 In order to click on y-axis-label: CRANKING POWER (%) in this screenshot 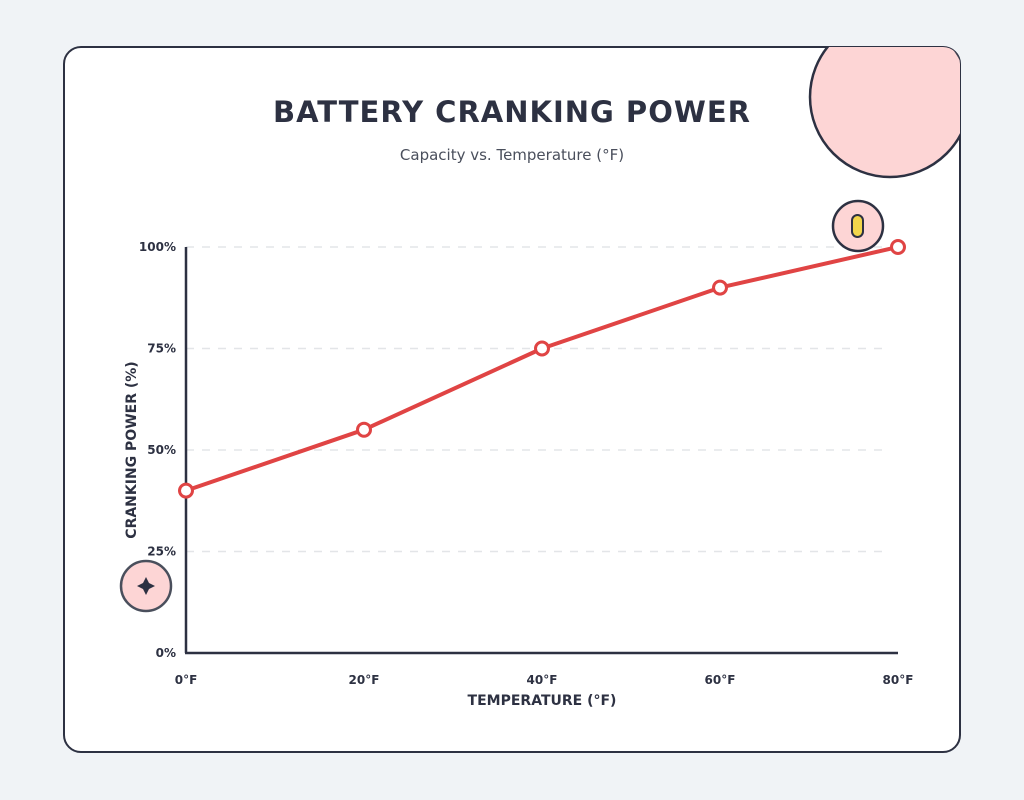, I will do `click(132, 449)`.